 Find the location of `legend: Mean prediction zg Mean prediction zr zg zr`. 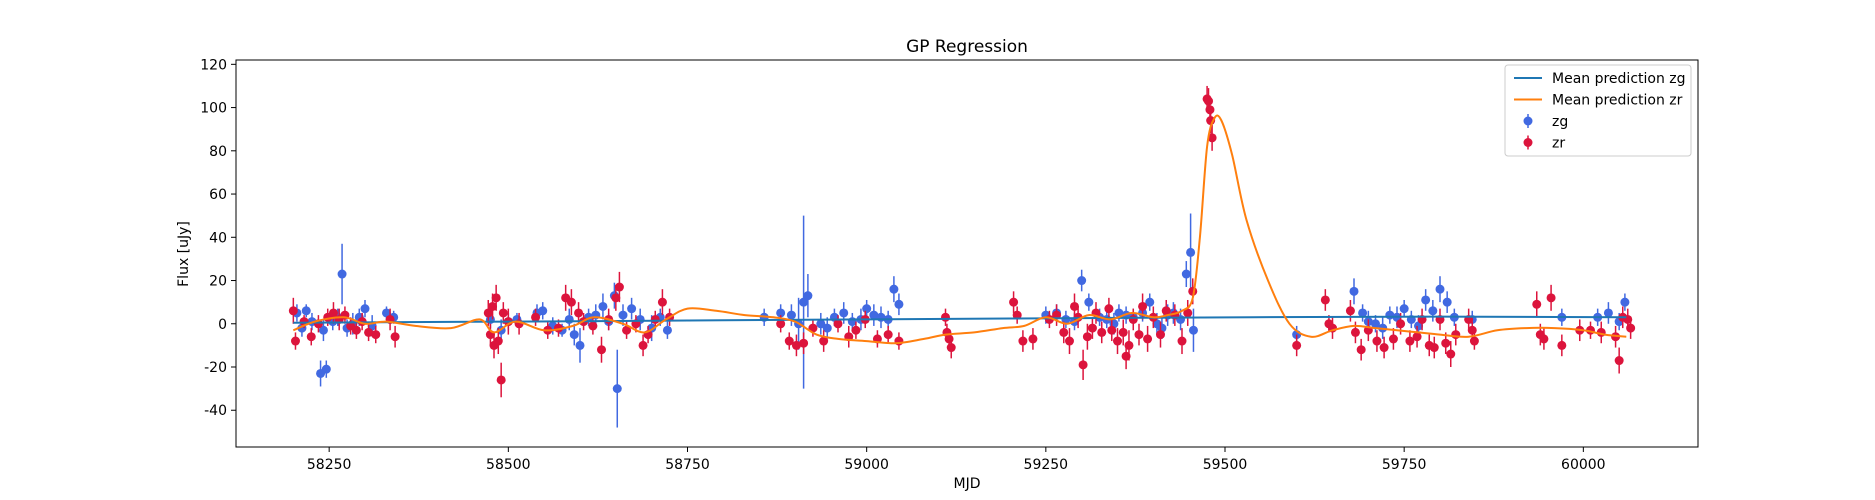

legend: Mean prediction zg Mean prediction zr zg zr is located at coordinates (1598, 110).